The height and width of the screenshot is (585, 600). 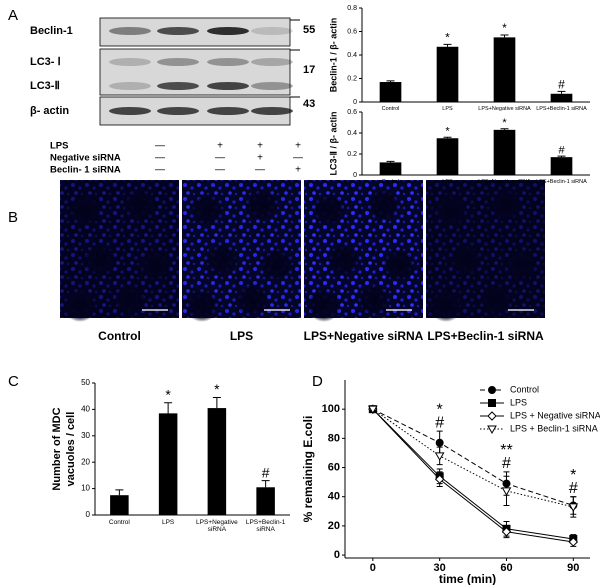 I want to click on x-tick-label: 30, so click(x=440, y=568).